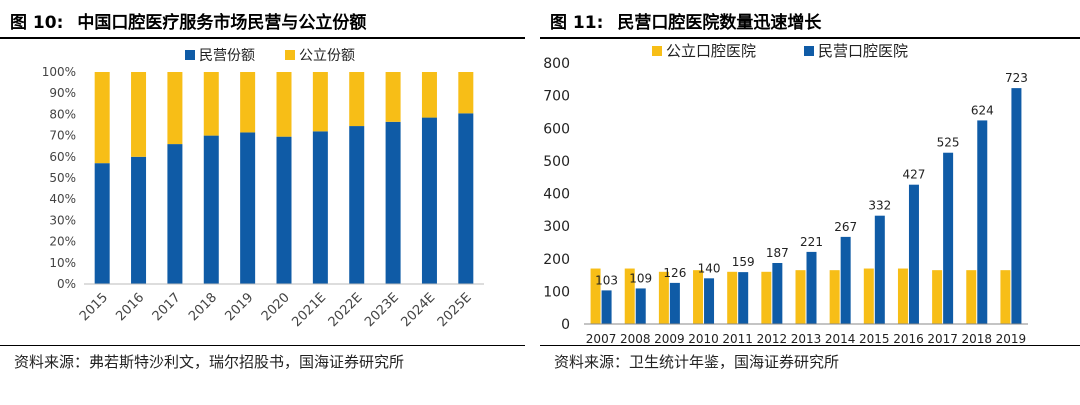 This screenshot has width=1080, height=405. I want to click on y-tick-label: 100, so click(556, 292).